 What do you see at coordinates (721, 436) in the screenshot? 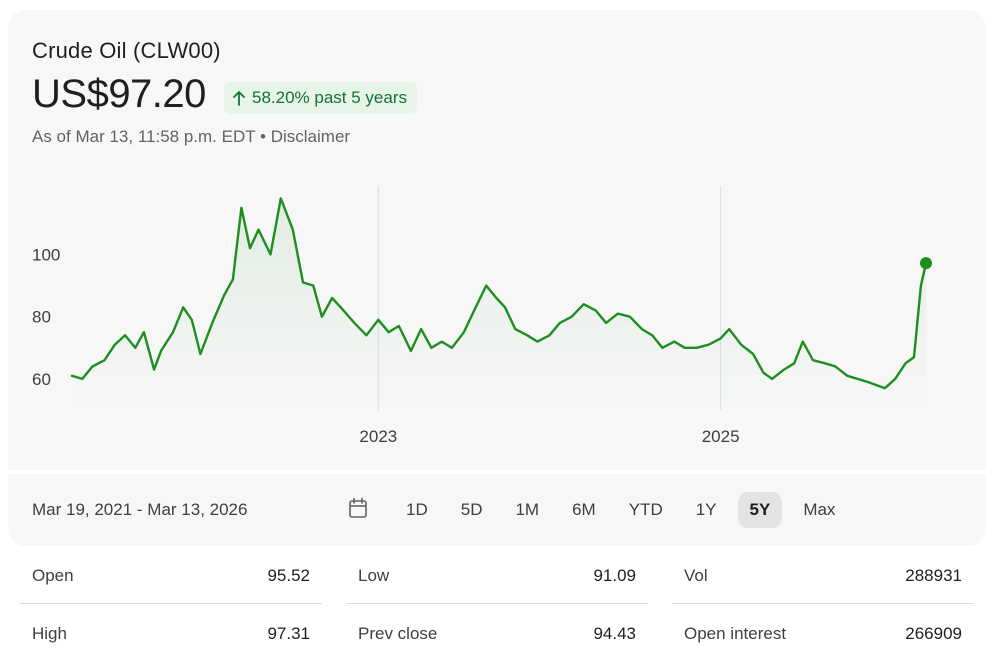
I see `x-tick-label: 2025` at bounding box center [721, 436].